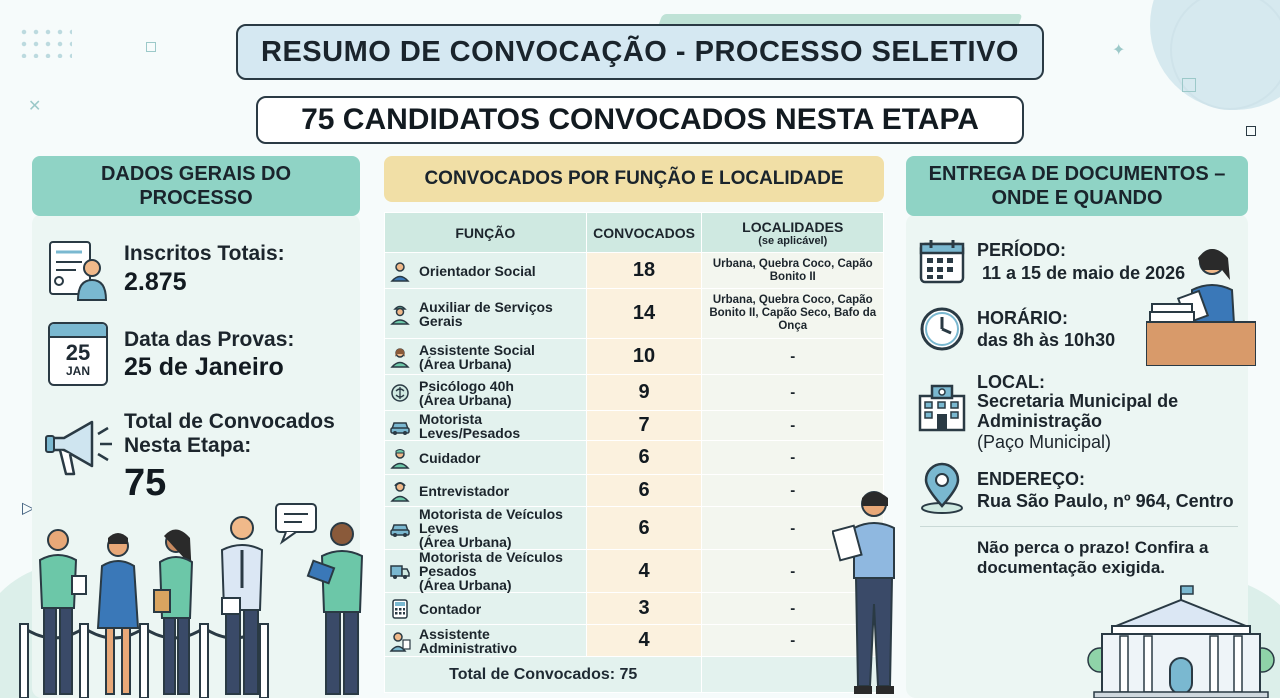 This screenshot has width=1280, height=698. Describe the element at coordinates (502, 641) in the screenshot. I see `row-funcao-text: Assistente Administrativo` at that location.